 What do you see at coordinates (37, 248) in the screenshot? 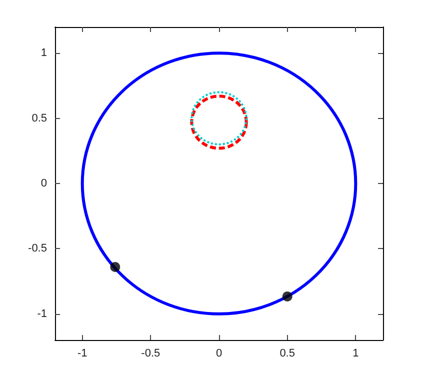
I see `y-tick-label: -0.5` at bounding box center [37, 248].